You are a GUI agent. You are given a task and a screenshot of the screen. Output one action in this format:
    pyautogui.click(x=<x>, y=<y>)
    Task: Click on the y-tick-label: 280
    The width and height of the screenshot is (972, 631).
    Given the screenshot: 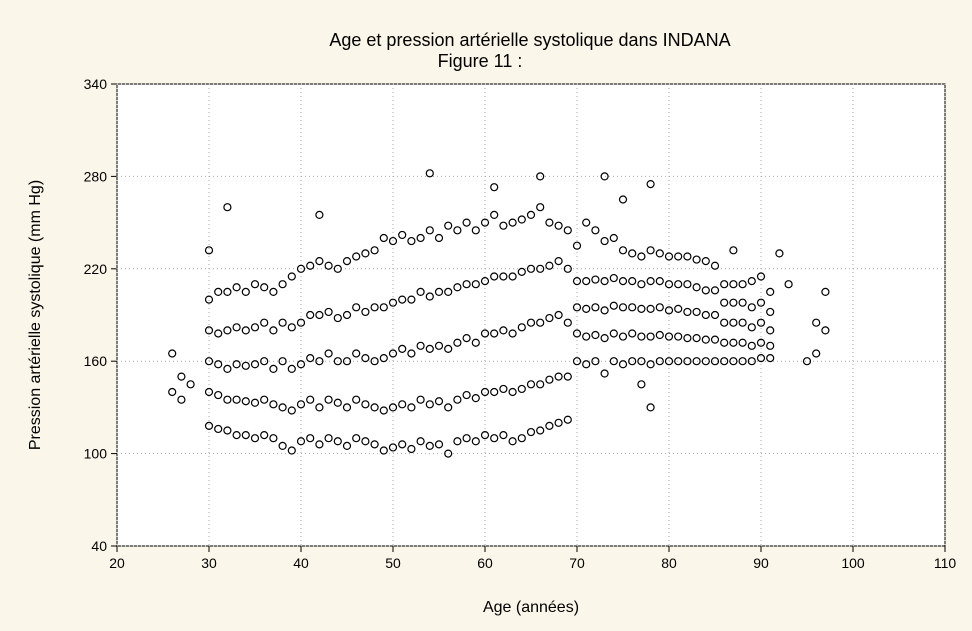 What is the action you would take?
    pyautogui.click(x=96, y=176)
    